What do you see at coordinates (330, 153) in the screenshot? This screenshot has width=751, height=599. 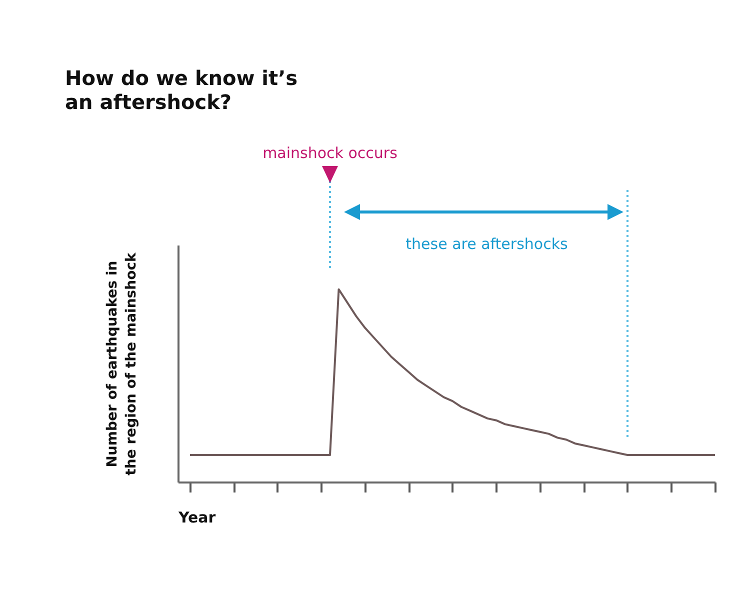 I see `text: mainshock occurs` at bounding box center [330, 153].